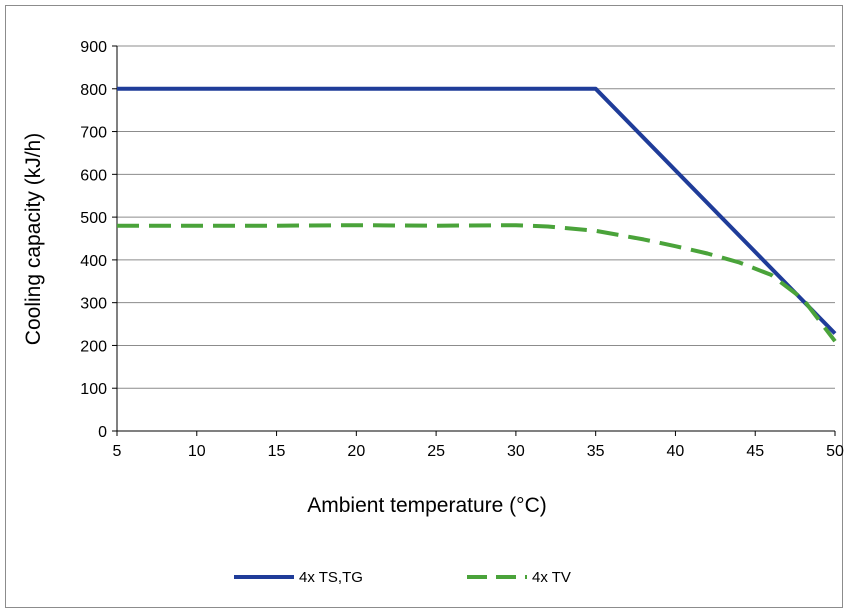 This screenshot has width=849, height=614. Describe the element at coordinates (277, 451) in the screenshot. I see `x-tick-label: 15` at that location.